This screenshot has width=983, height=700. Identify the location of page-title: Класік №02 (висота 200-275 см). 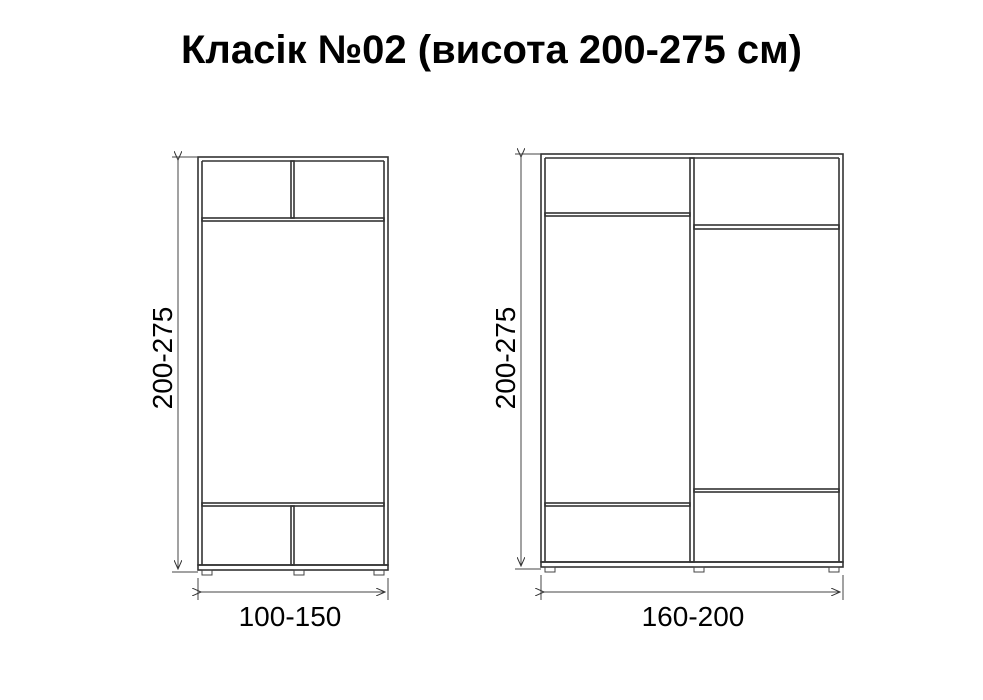
(491, 50).